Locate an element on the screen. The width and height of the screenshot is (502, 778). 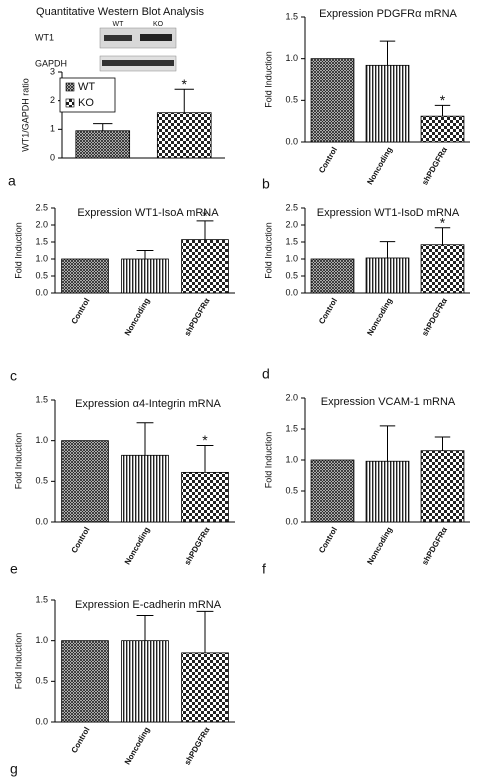
panel-letter: g is located at coordinates (14, 769).